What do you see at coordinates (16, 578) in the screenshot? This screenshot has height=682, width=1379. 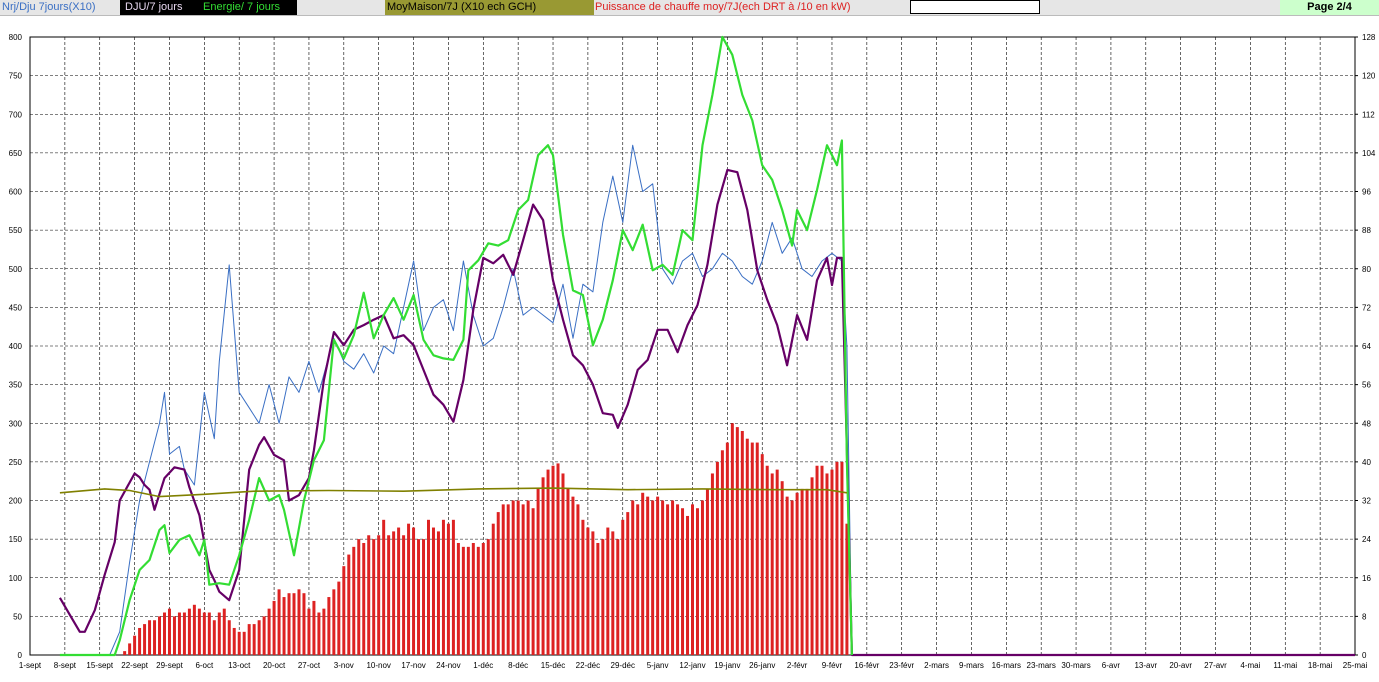 I see `y-tick-label: 100` at bounding box center [16, 578].